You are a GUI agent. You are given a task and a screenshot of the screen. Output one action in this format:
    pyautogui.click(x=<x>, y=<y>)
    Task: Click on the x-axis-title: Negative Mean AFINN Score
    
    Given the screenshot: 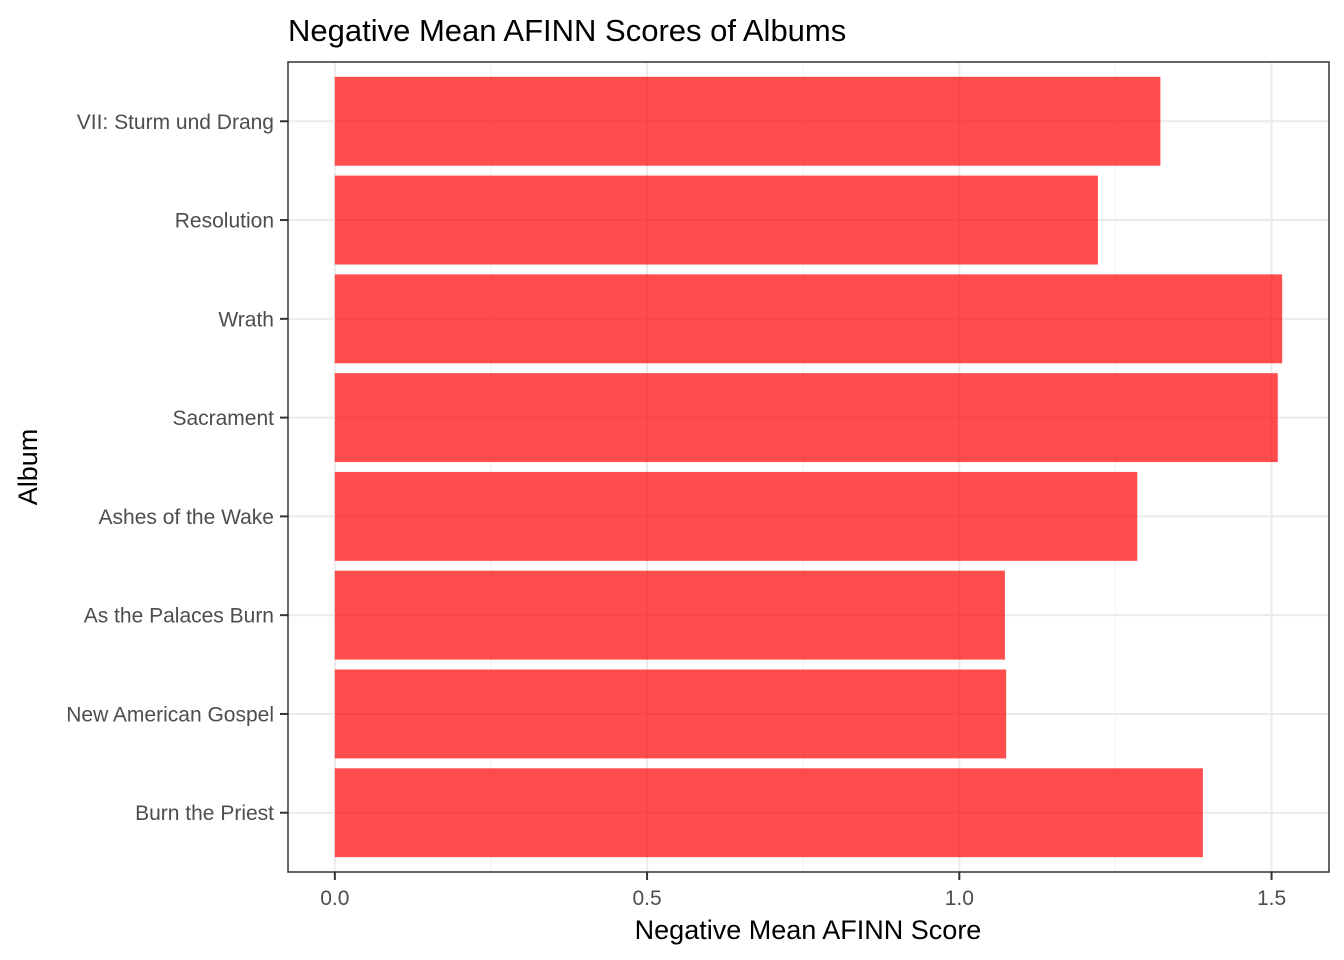 What is the action you would take?
    pyautogui.click(x=808, y=930)
    